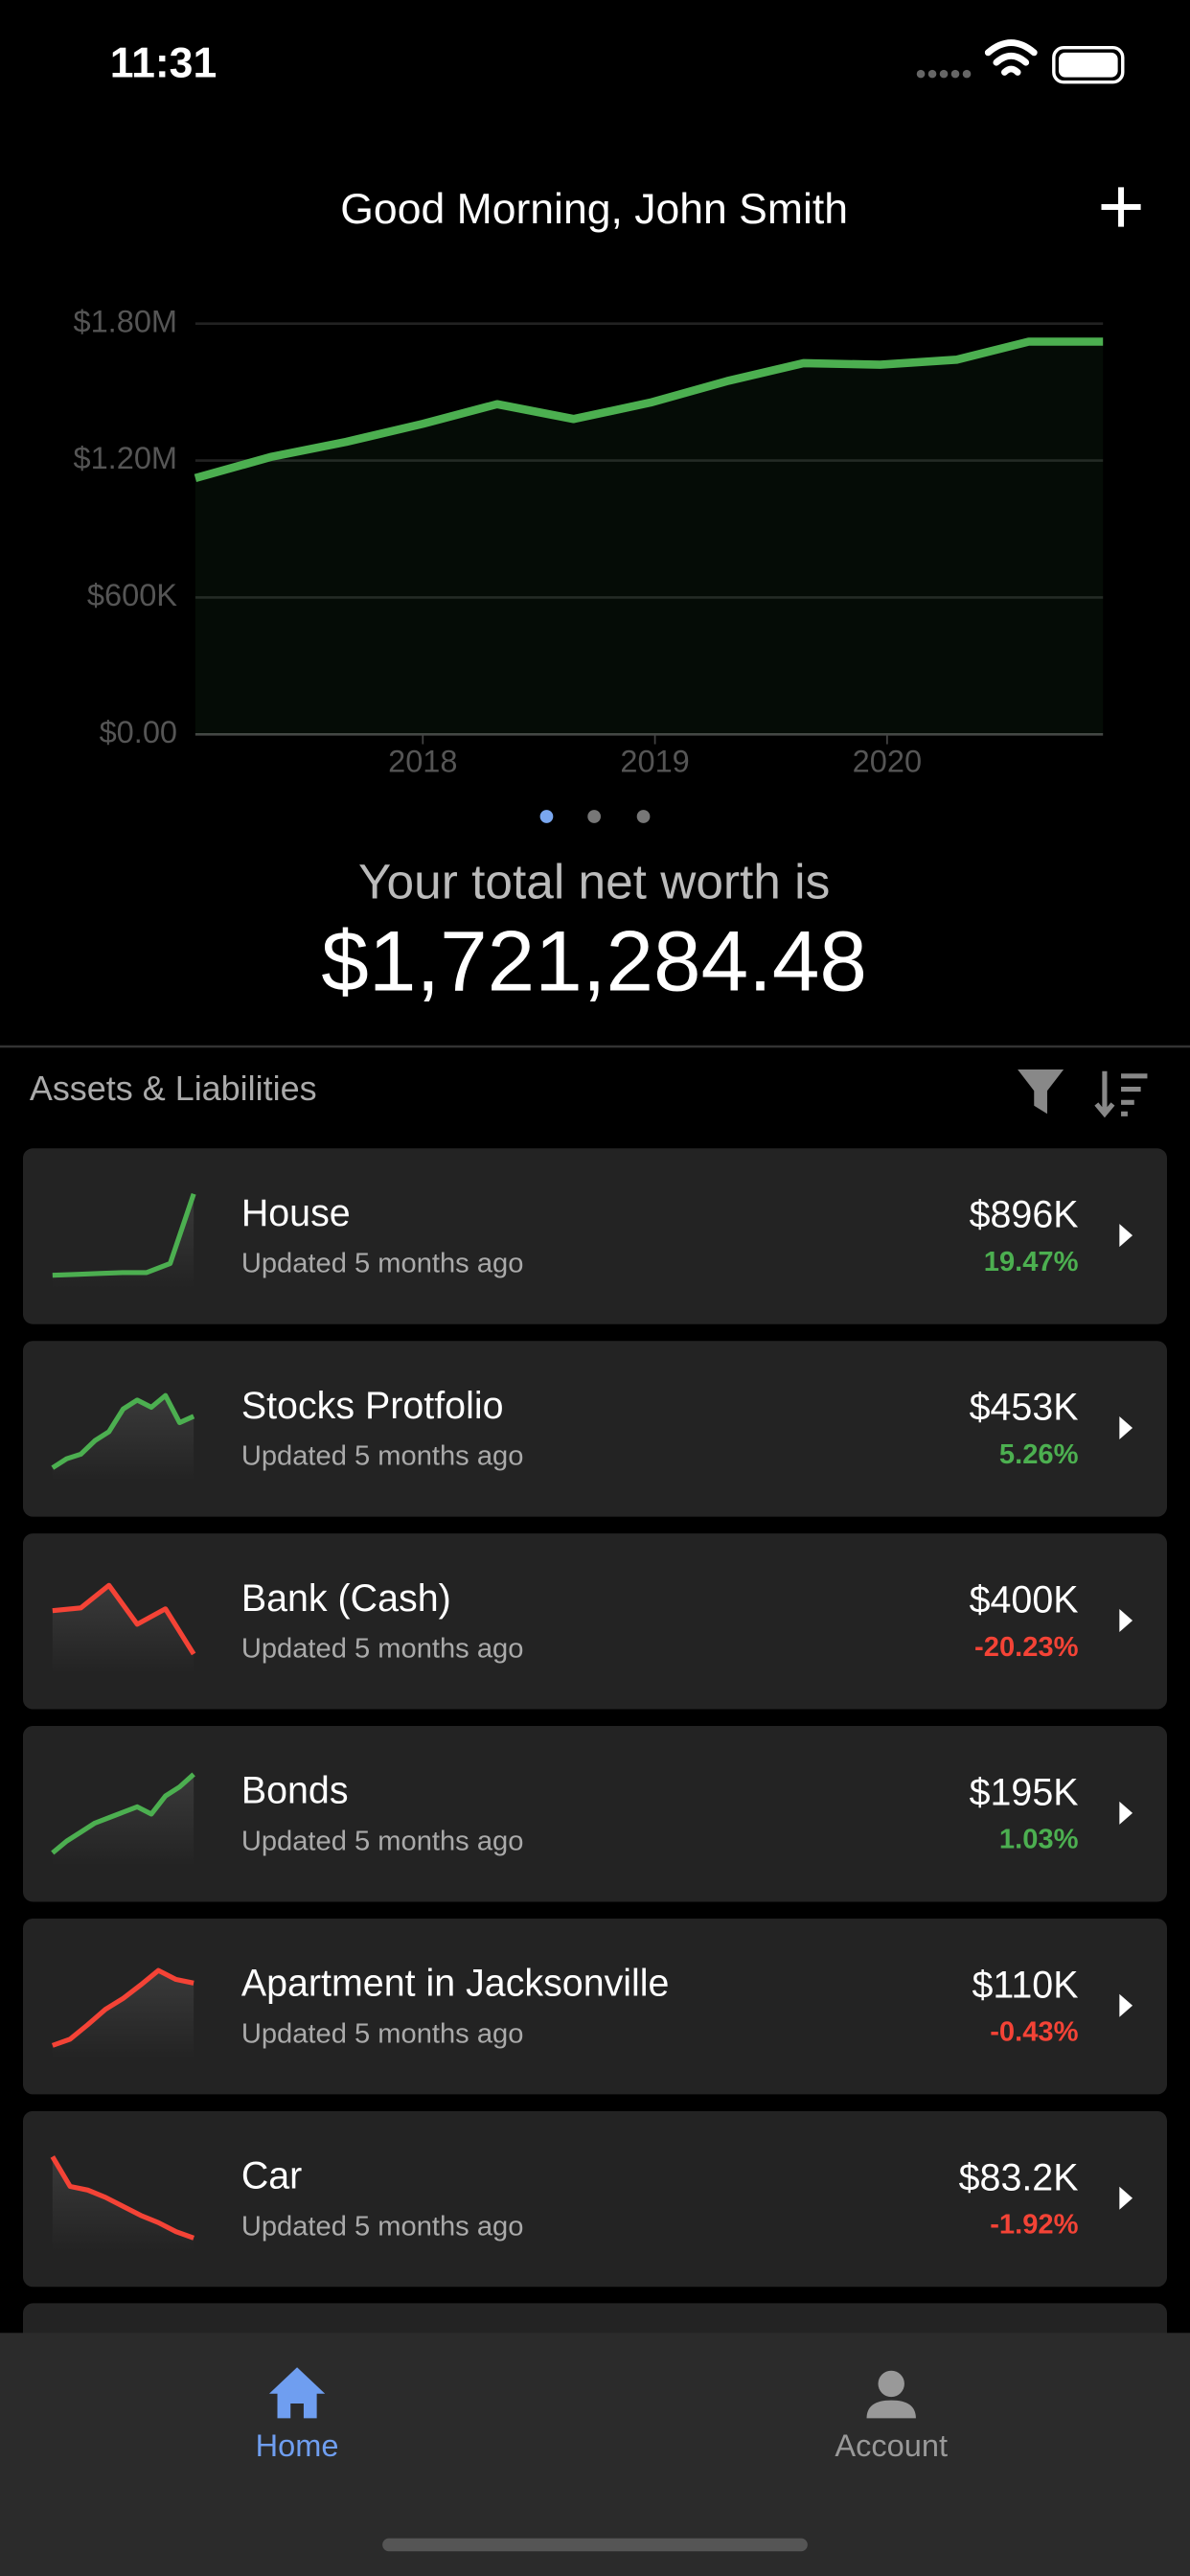 Image resolution: width=1190 pixels, height=2576 pixels. I want to click on account-icon-body, so click(891, 2409).